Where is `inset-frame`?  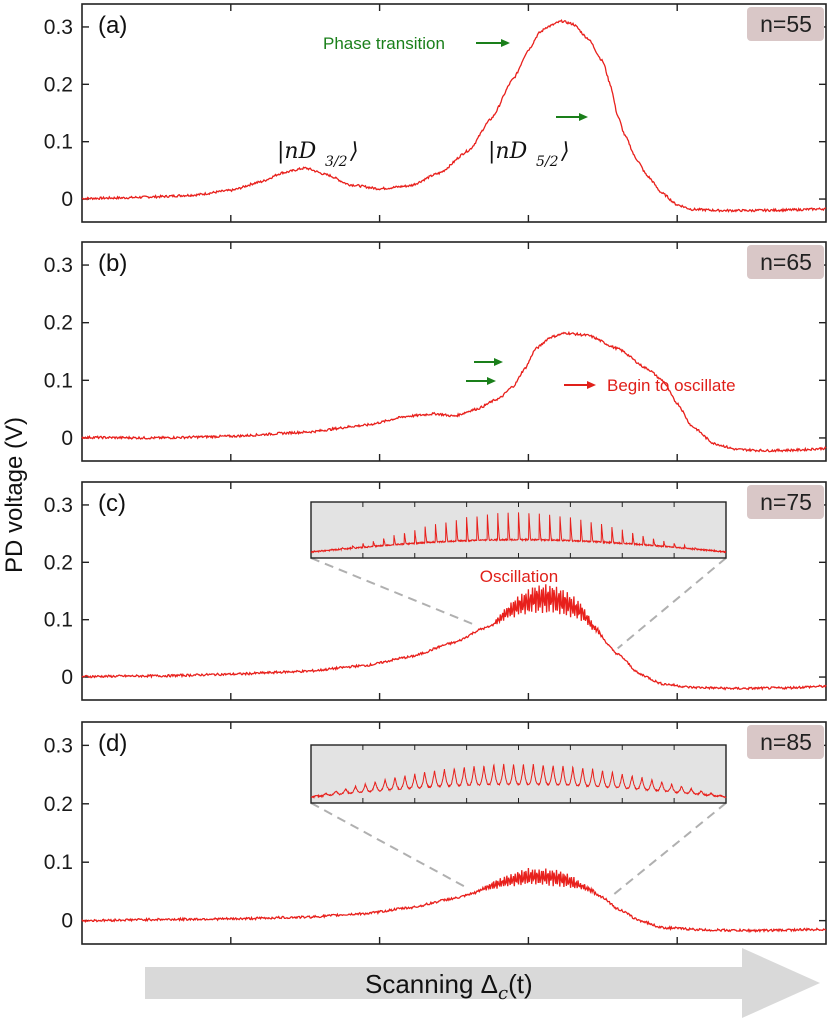 inset-frame is located at coordinates (518, 774).